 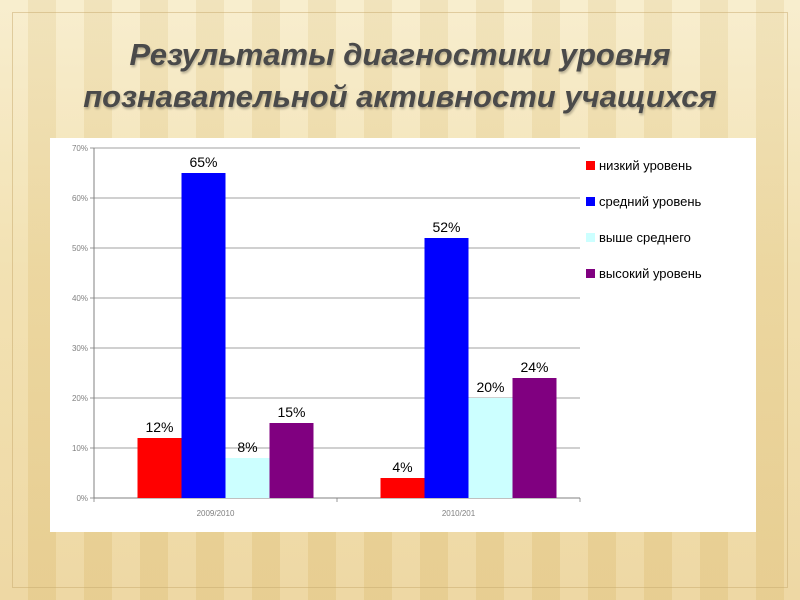 I want to click on y-tick-label: 70%, so click(x=80, y=148).